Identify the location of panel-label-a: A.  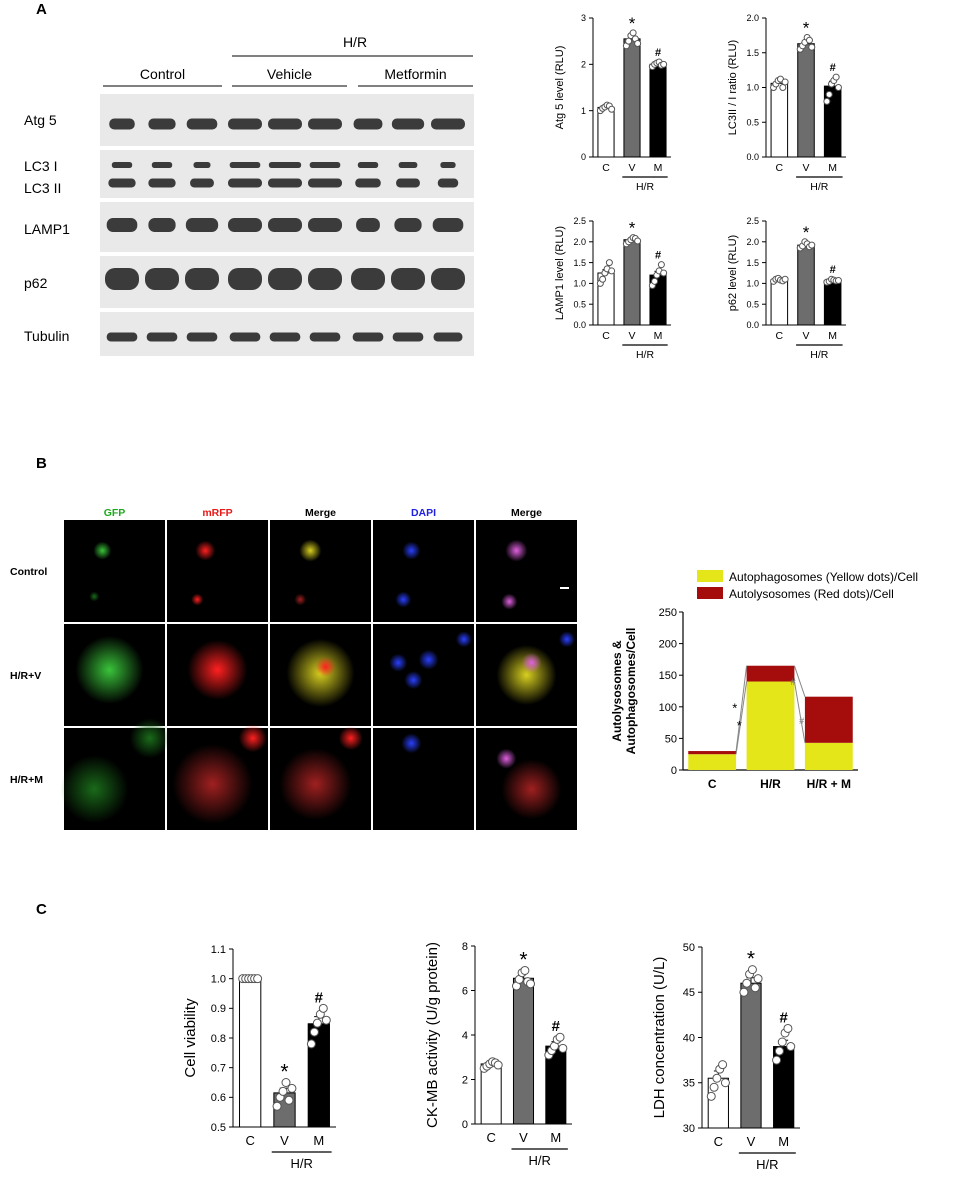
(41, 9).